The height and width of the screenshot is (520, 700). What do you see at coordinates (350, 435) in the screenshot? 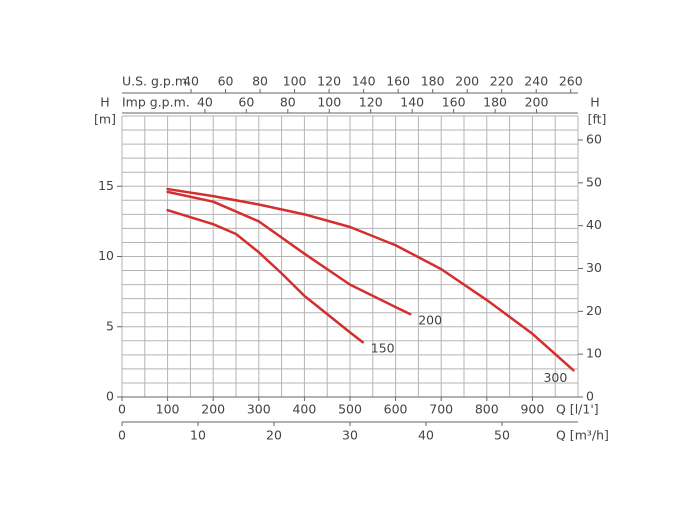
I see `extra-x-tick-label: 30` at bounding box center [350, 435].